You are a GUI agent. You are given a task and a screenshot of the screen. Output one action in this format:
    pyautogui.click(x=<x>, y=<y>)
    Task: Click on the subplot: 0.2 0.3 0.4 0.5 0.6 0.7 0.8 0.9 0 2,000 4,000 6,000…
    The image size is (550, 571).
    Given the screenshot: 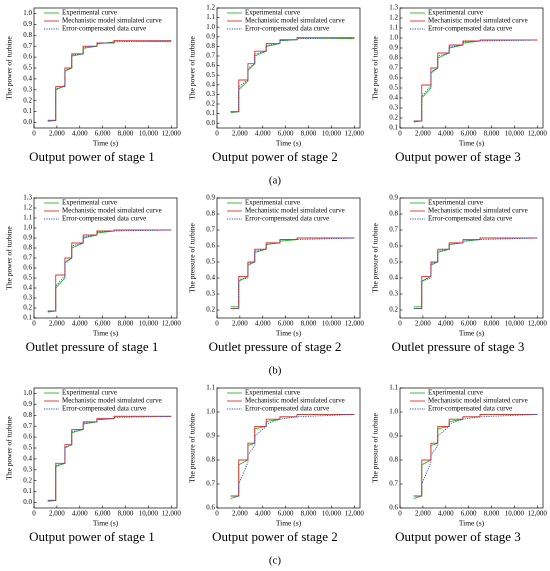 What is the action you would take?
    pyautogui.click(x=276, y=274)
    